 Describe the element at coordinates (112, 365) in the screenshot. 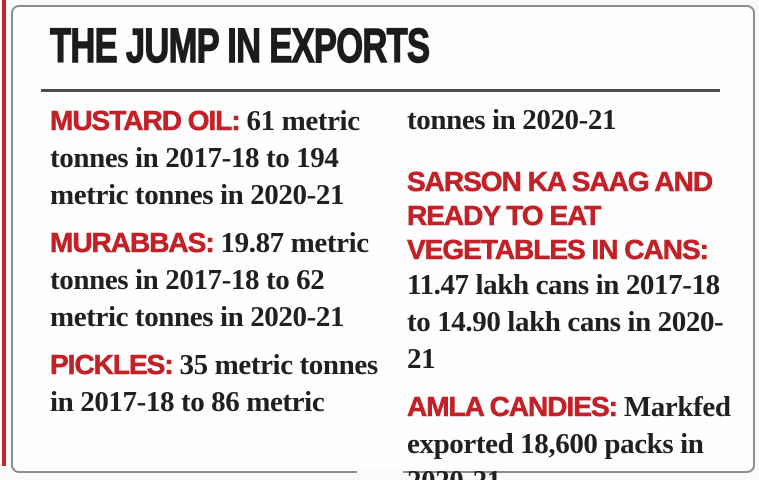

I see `item-label: PICKLES:` at that location.